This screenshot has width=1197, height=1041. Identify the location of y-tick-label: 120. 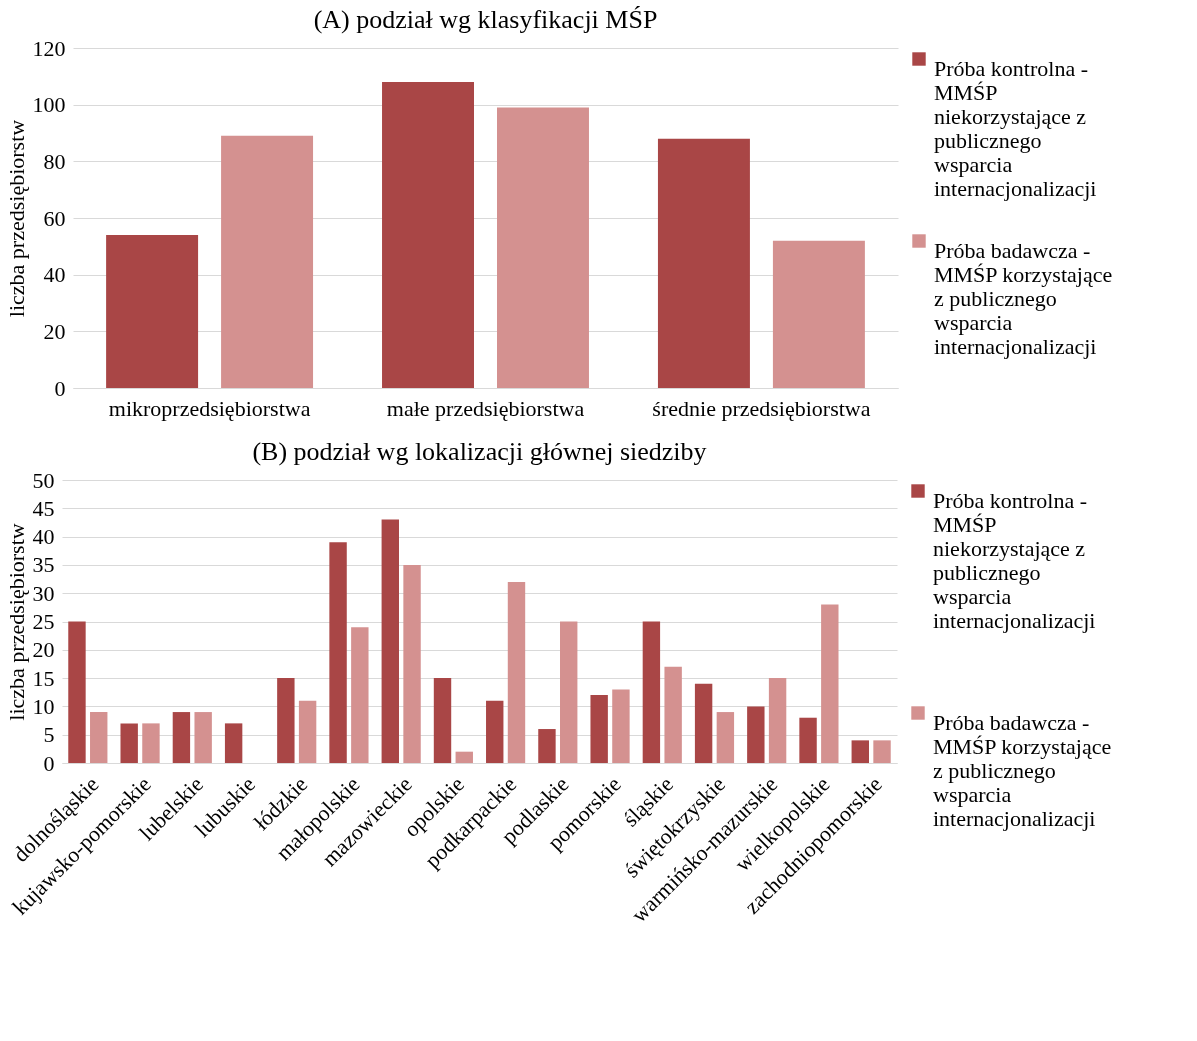
(49, 48).